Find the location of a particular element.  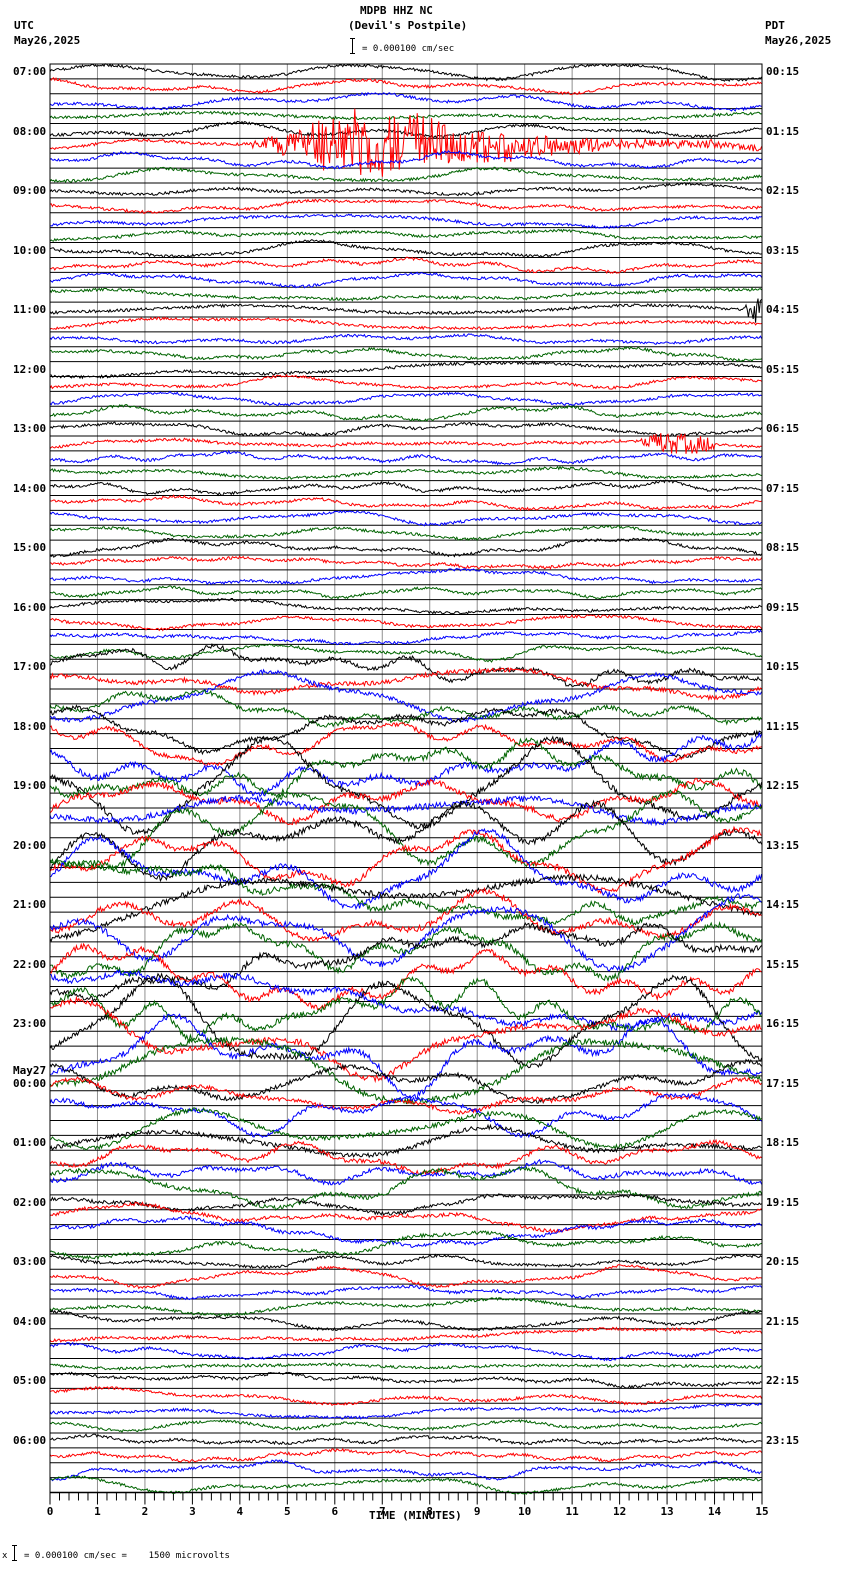

utc-hour-label: 15:00 is located at coordinates (30, 548).